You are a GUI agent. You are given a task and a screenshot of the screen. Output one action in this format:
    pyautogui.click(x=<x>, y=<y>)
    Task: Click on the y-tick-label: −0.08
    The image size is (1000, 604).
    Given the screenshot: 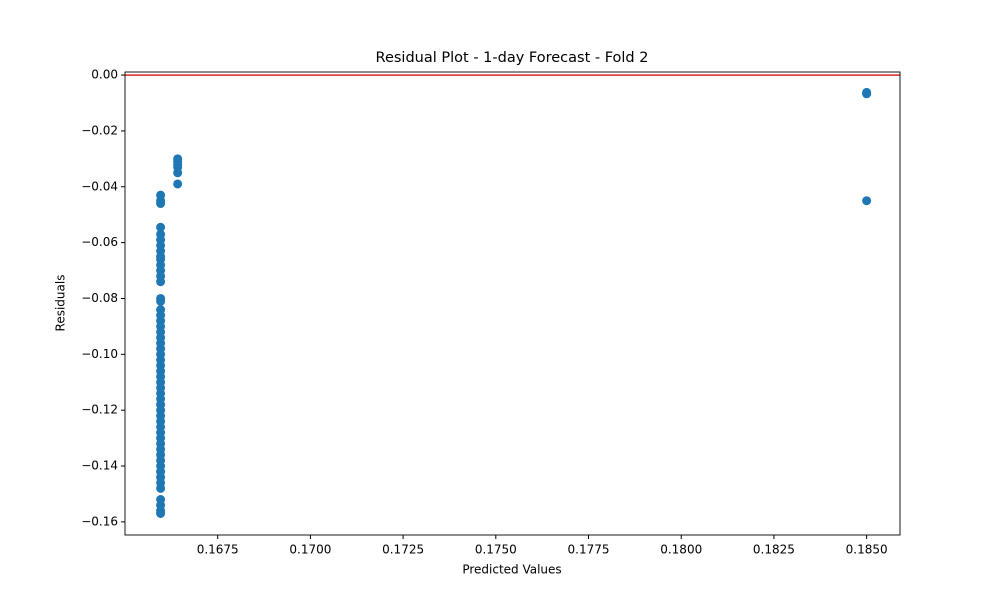 What is the action you would take?
    pyautogui.click(x=99, y=298)
    